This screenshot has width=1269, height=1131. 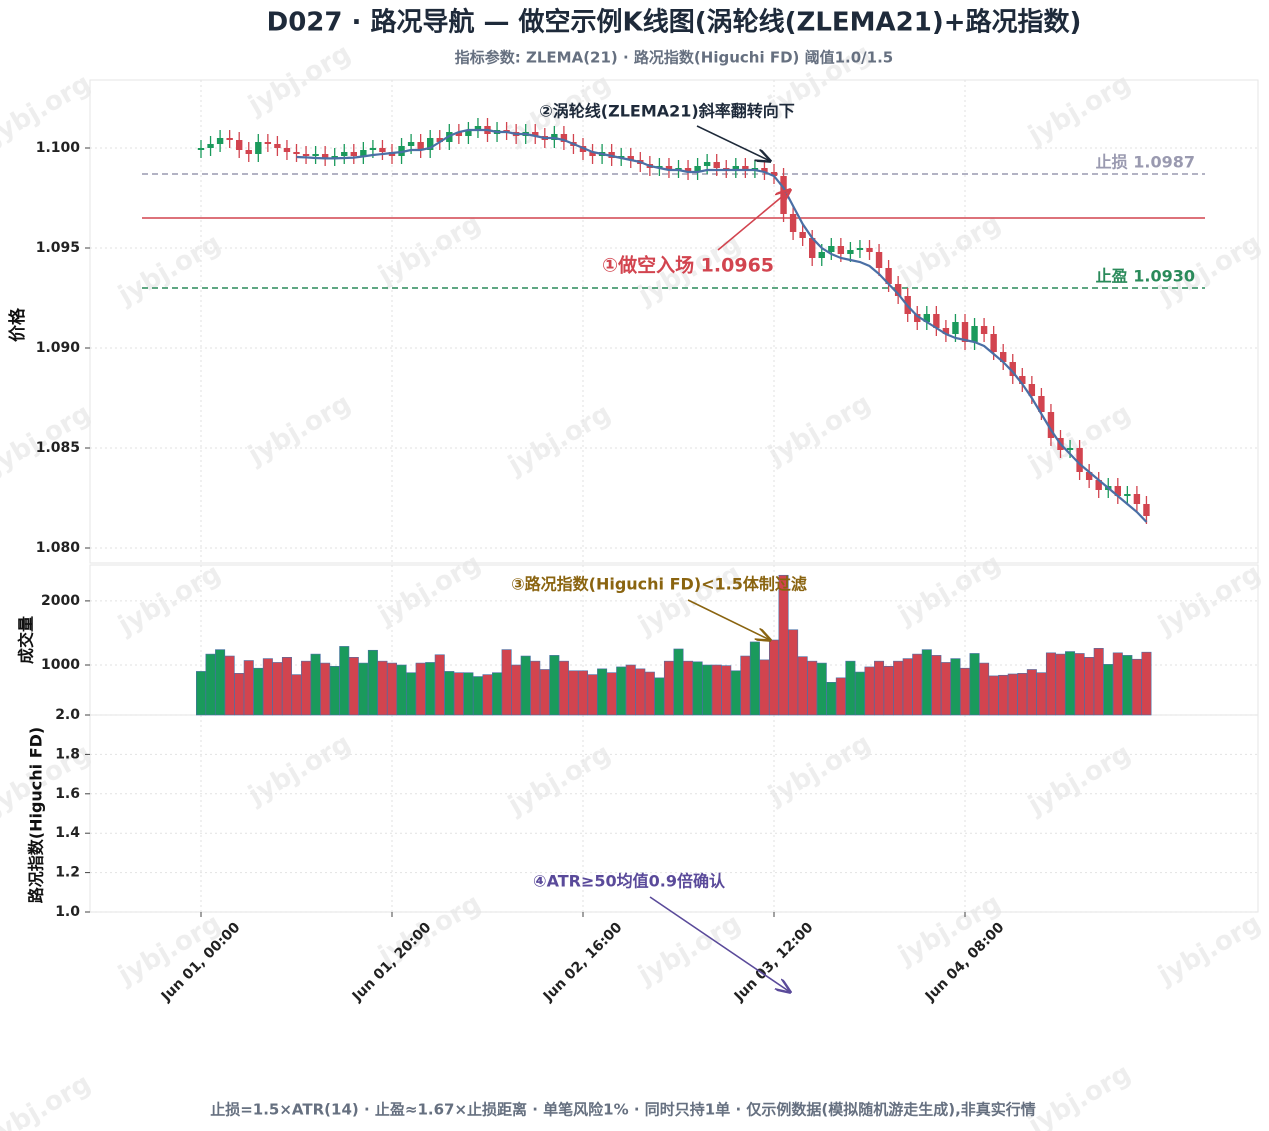 What do you see at coordinates (60, 665) in the screenshot?
I see `y-tick-label: 1000` at bounding box center [60, 665].